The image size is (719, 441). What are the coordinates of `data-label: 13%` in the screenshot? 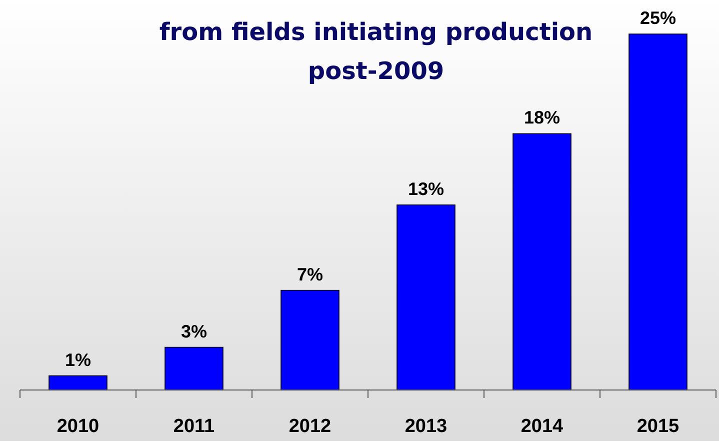 It's located at (426, 188).